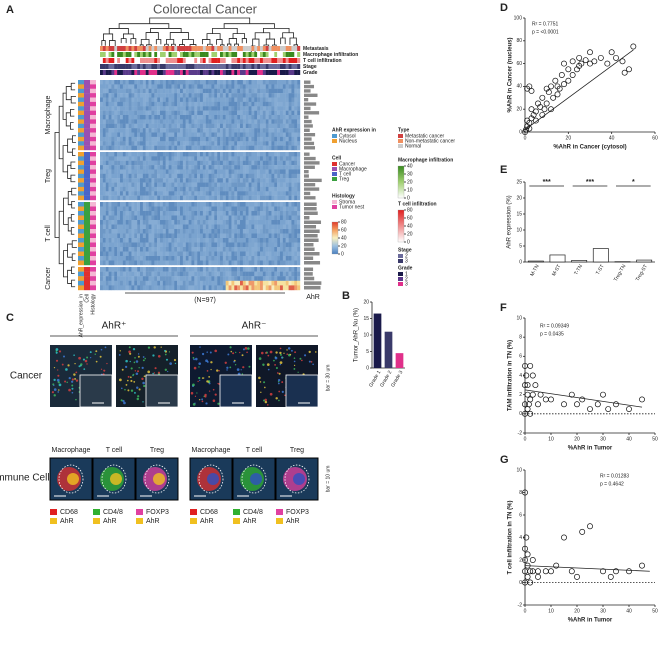  Describe the element at coordinates (410, 182) in the screenshot. I see `scale-tick-label: 20` at that location.